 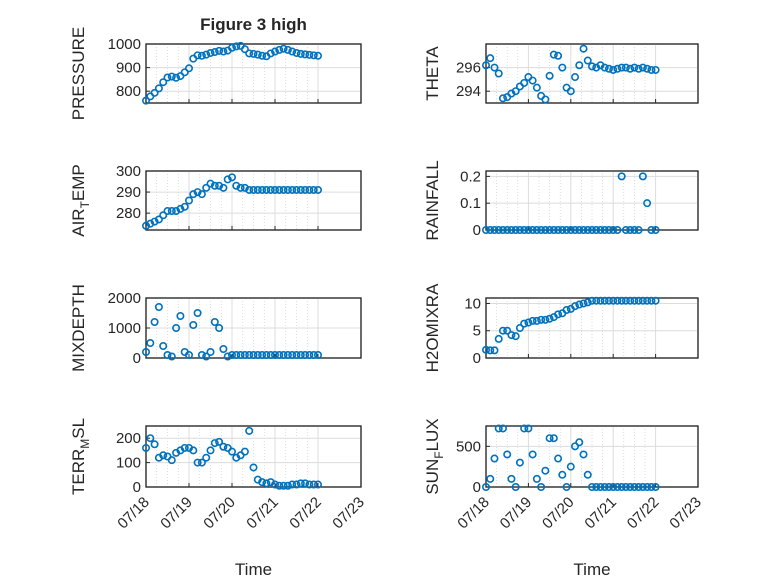 I want to click on y-axis-label: H2OMIXRA, so click(x=432, y=327).